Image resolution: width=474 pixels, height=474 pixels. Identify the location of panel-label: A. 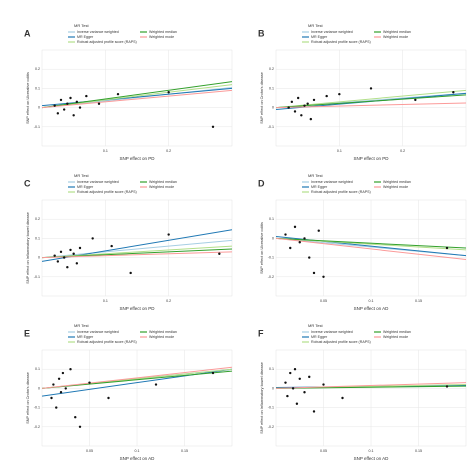
(27, 33).